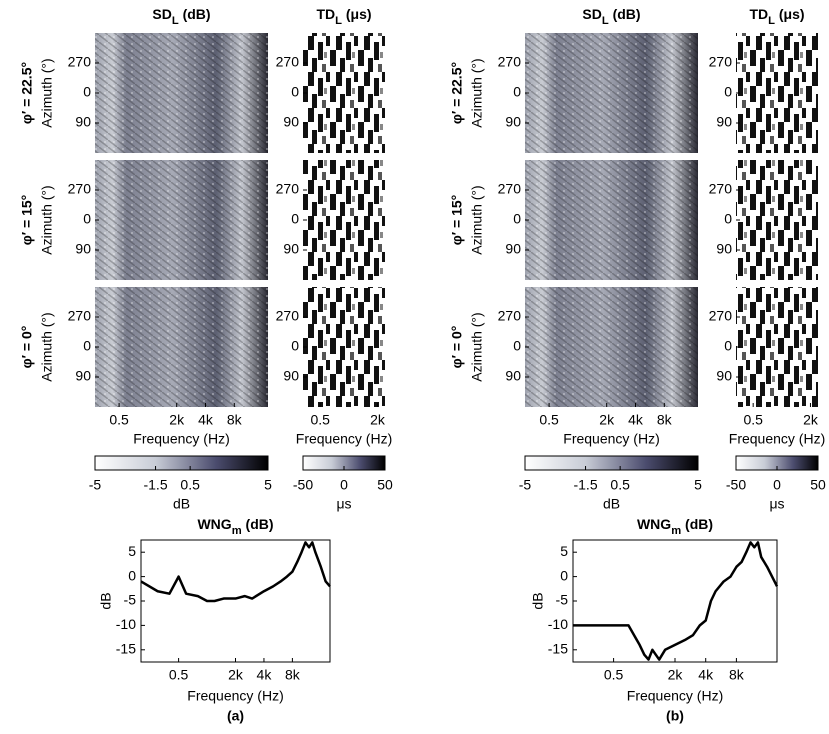 The image size is (829, 734). What do you see at coordinates (132, 551) in the screenshot?
I see `y-tick-label: 5` at bounding box center [132, 551].